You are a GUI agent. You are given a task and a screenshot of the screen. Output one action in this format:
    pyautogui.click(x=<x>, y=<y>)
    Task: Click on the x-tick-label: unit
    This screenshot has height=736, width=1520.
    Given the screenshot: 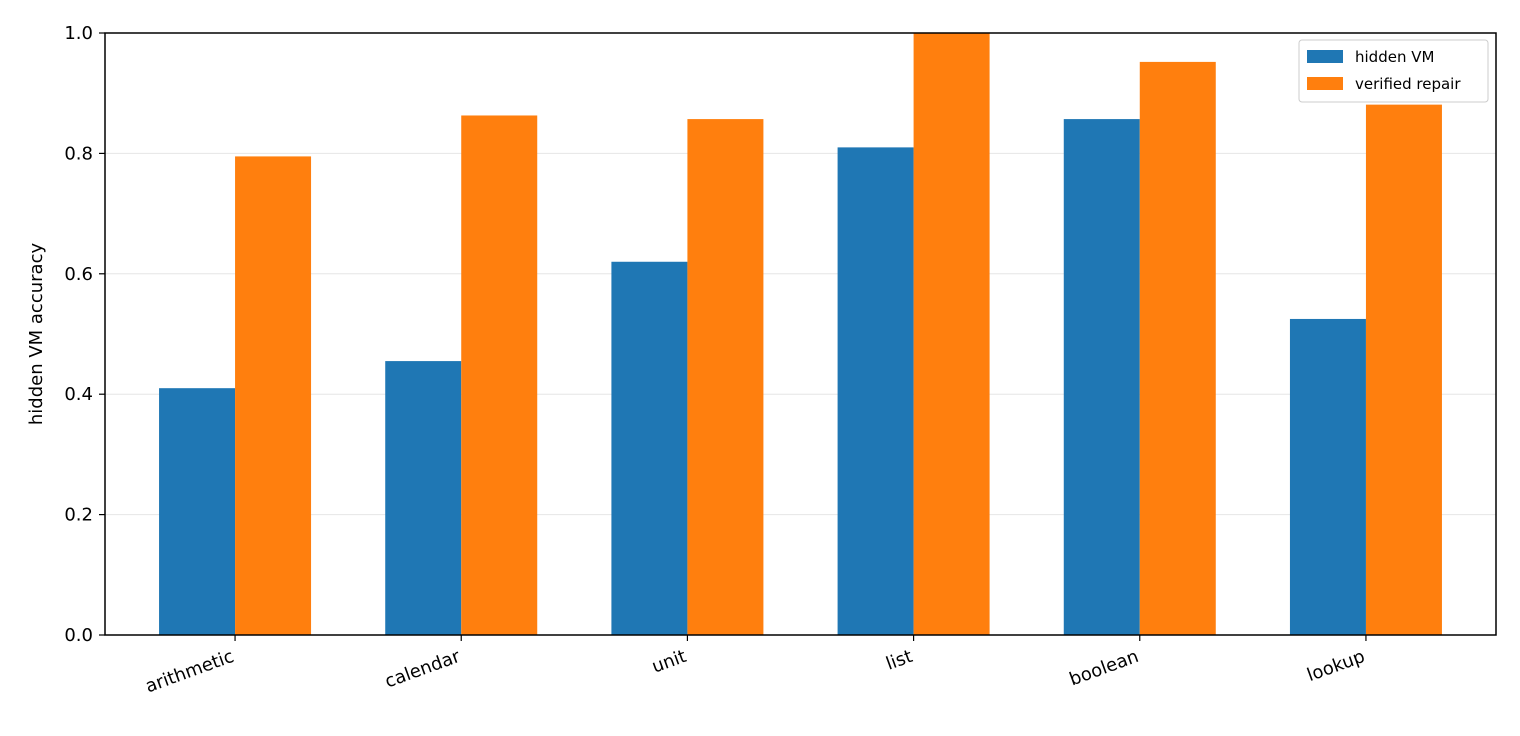 What is the action you would take?
    pyautogui.click(x=669, y=662)
    